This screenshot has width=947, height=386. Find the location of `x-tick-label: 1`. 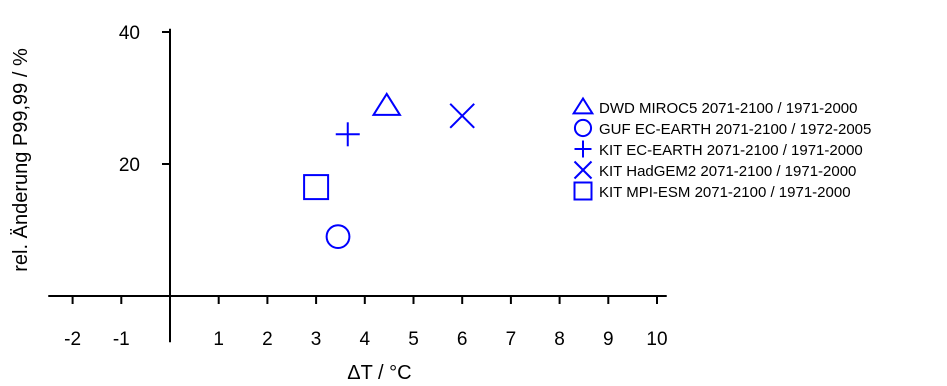

x-tick-label: 1 is located at coordinates (218, 339).